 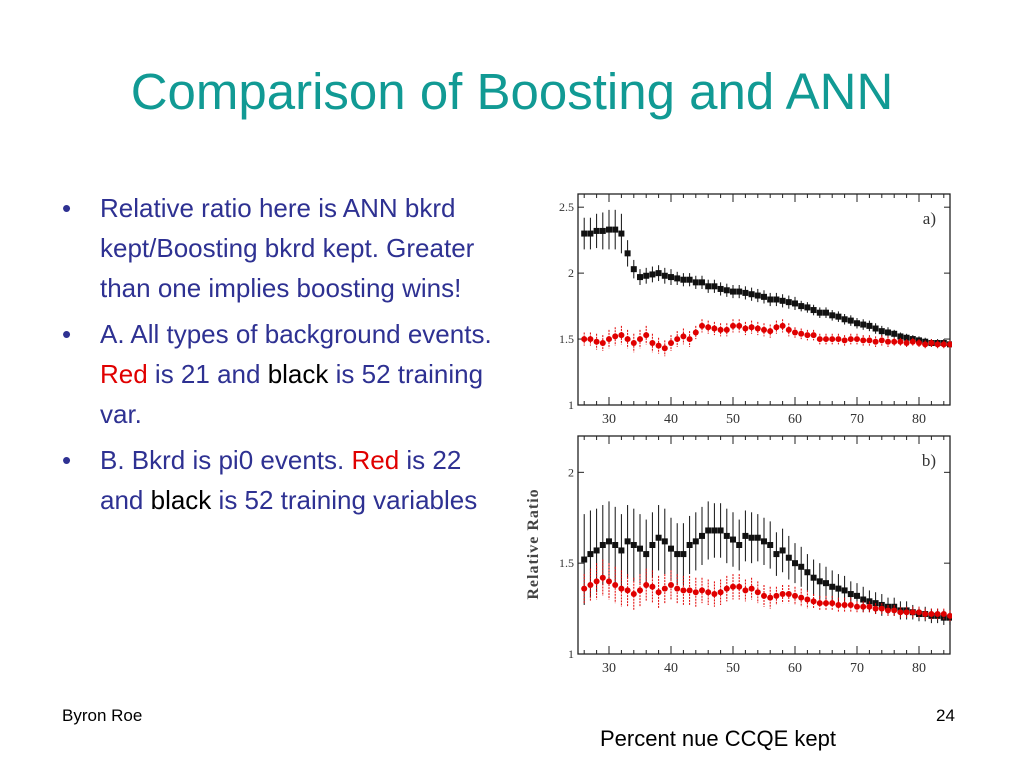 I want to click on x-tick-label: 50, so click(x=733, y=668).